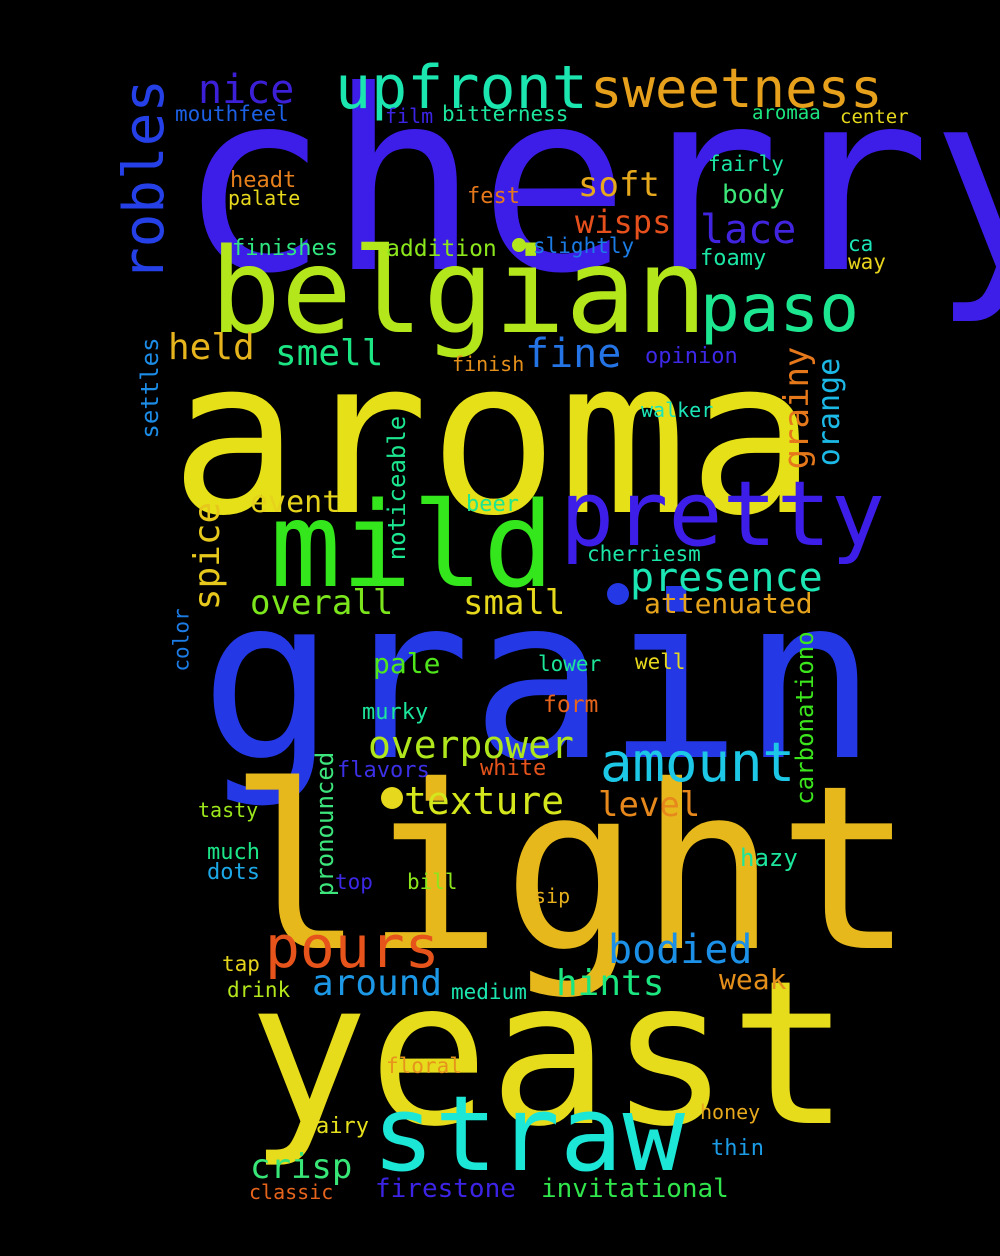  What do you see at coordinates (573, 354) in the screenshot?
I see `word-fine: fine` at bounding box center [573, 354].